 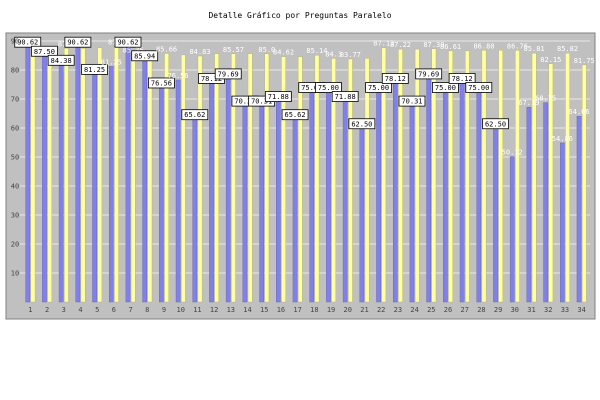 I want to click on value-label-blue: 84.38, so click(x=61, y=61).